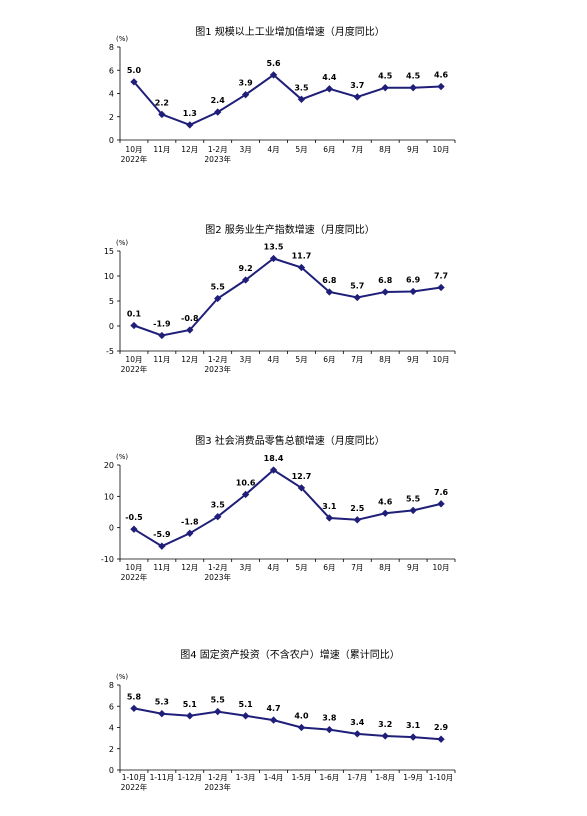 The width and height of the screenshot is (587, 816). What do you see at coordinates (290, 229) in the screenshot?
I see `chart-title: 图2 服务业生产指数增速（月度同比）` at bounding box center [290, 229].